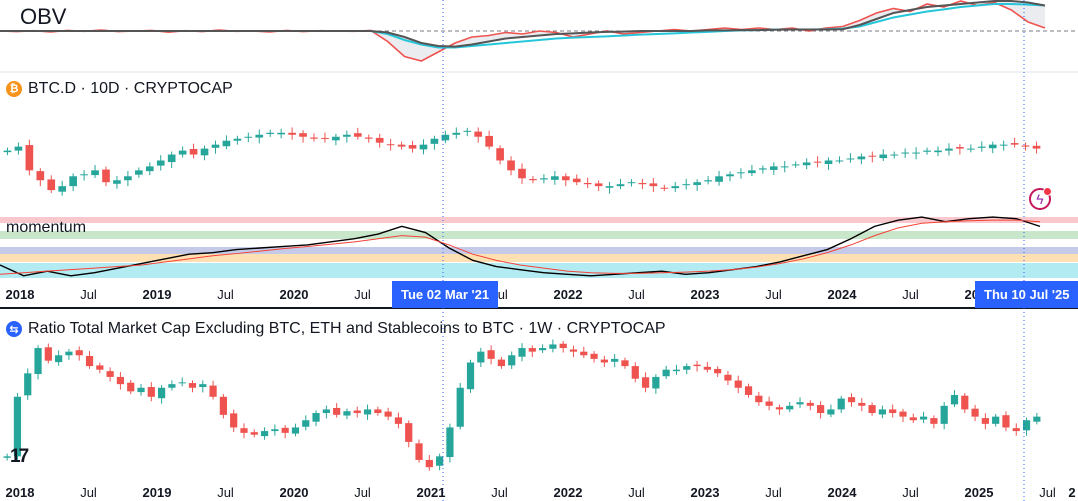  Describe the element at coordinates (14, 89) in the screenshot. I see `bitcoin-icon: ₿` at that location.